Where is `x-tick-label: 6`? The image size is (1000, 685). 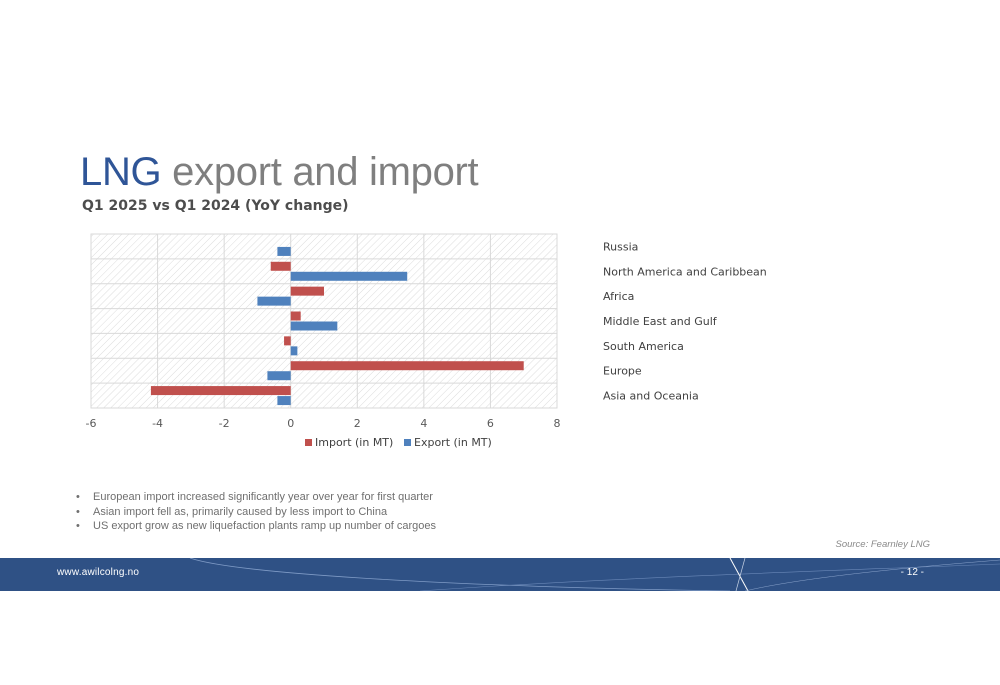
x-tick-label: 6 is located at coordinates (490, 423).